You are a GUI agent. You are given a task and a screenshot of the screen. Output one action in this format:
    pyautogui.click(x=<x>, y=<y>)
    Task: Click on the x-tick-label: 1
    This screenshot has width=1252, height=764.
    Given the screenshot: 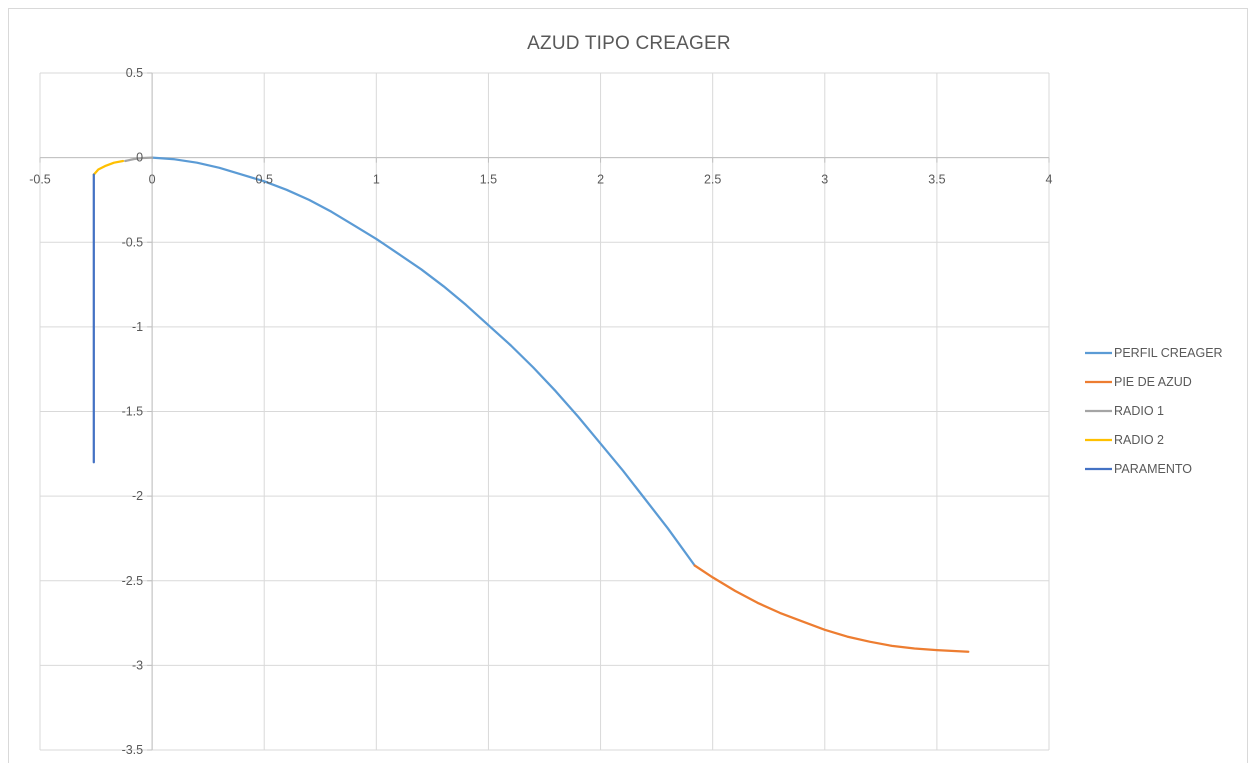 What is the action you would take?
    pyautogui.click(x=376, y=180)
    